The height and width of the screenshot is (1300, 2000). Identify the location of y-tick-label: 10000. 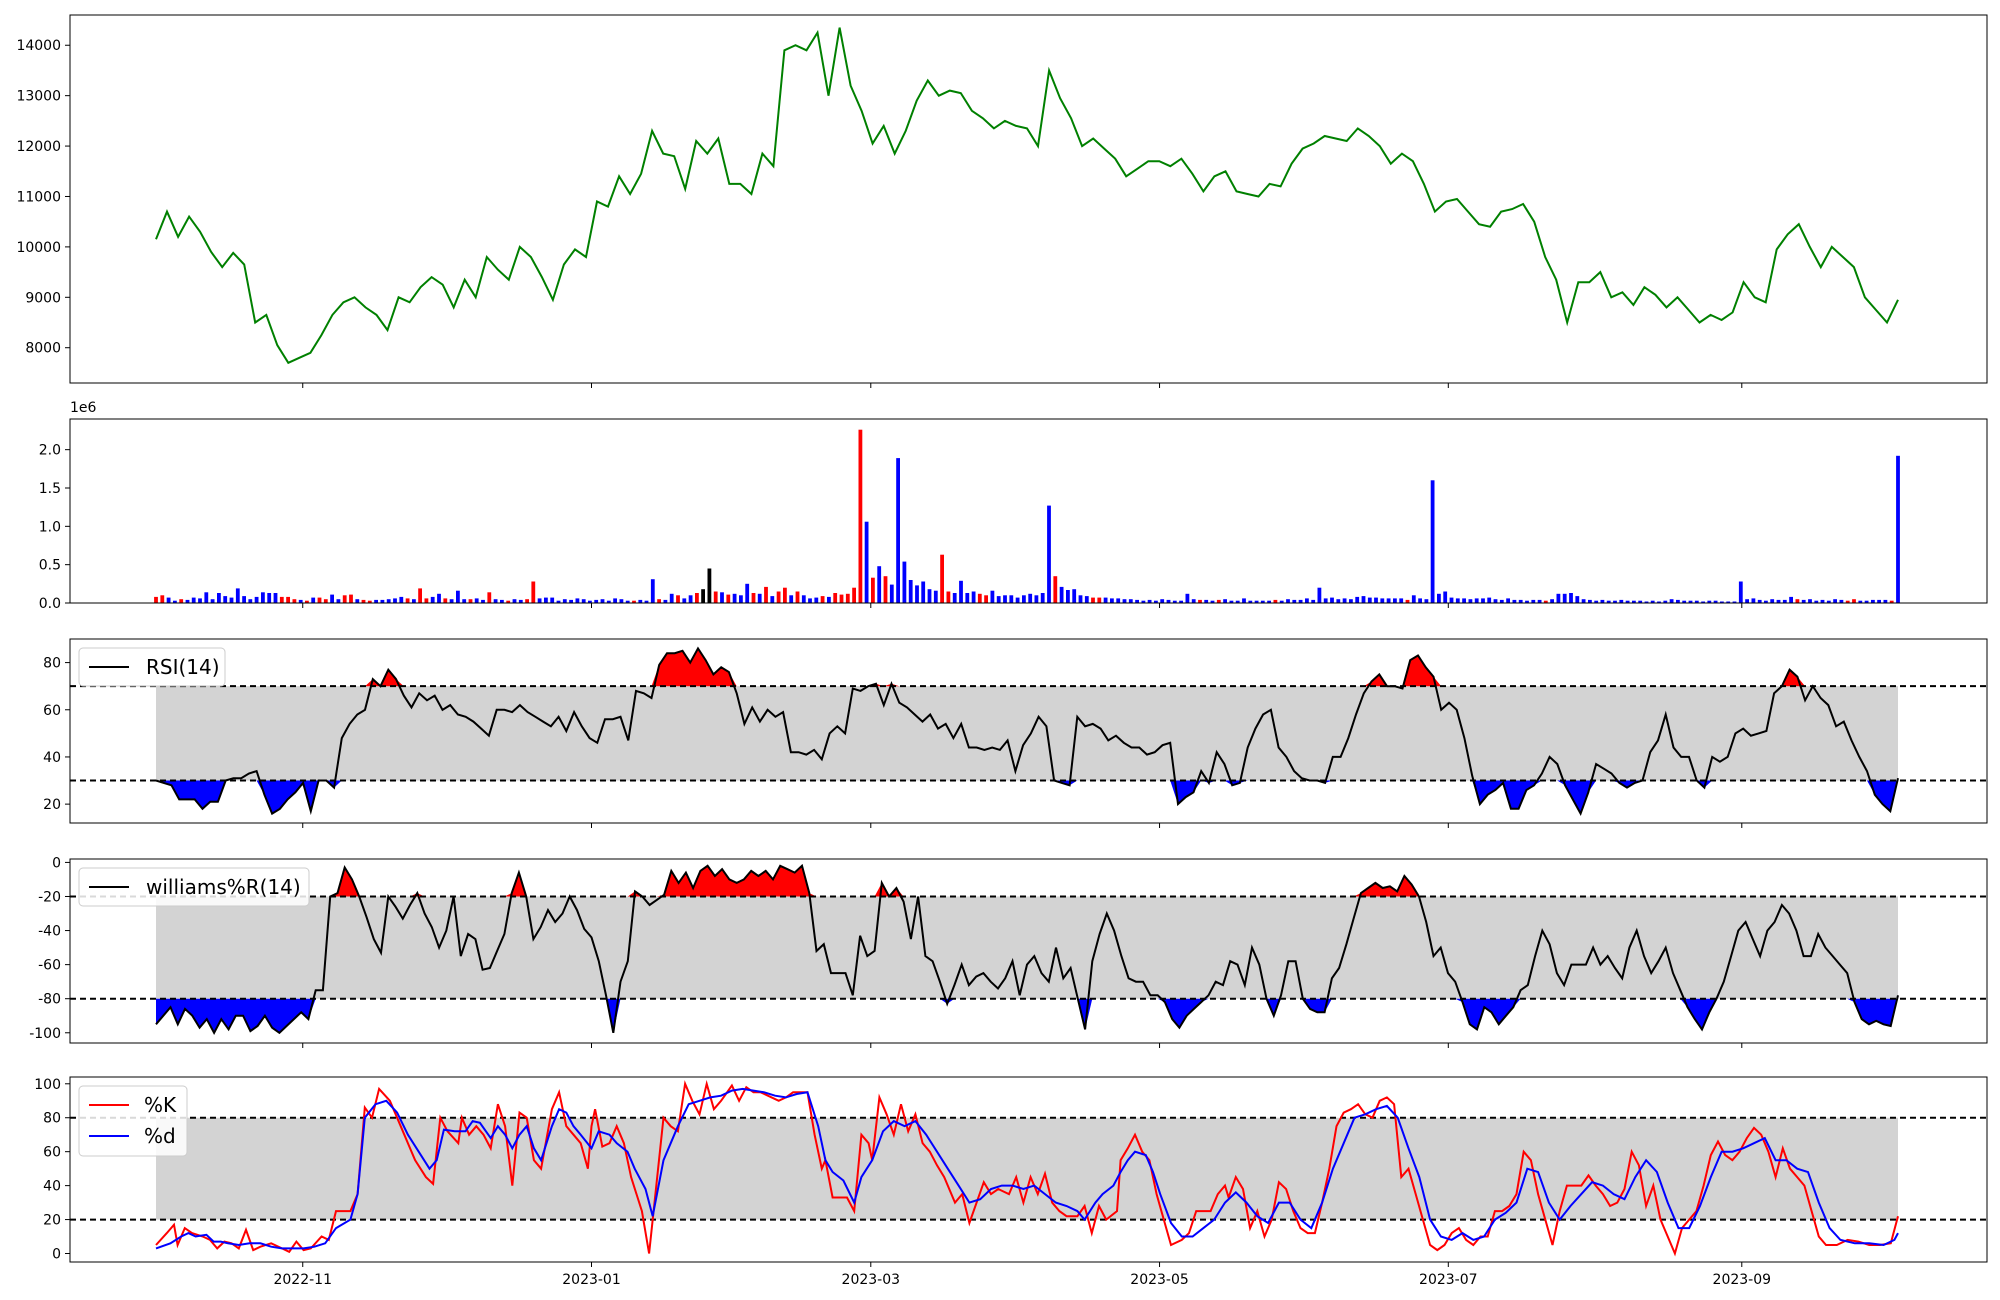
(38, 248).